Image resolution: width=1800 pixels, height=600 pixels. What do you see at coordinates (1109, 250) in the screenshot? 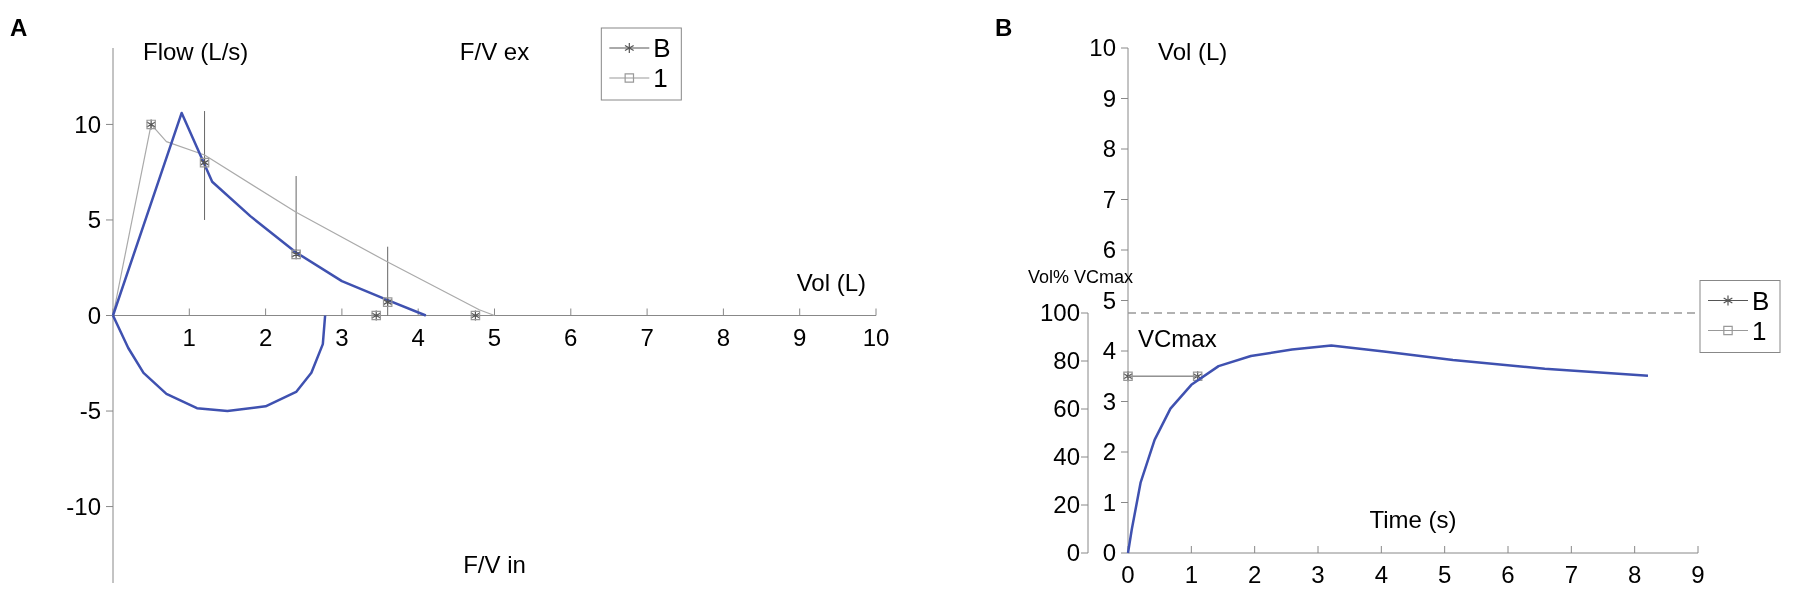
I see `y-tick-label: 6` at bounding box center [1109, 250].